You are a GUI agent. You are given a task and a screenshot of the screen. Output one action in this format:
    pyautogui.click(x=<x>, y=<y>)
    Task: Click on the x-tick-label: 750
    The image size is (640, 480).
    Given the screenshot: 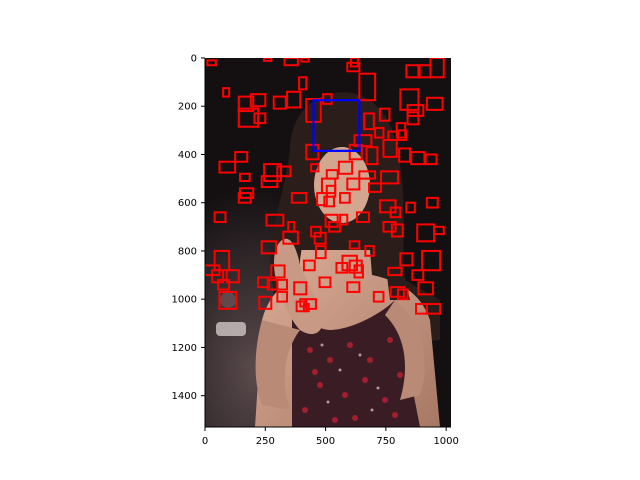 What is the action you would take?
    pyautogui.click(x=385, y=441)
    